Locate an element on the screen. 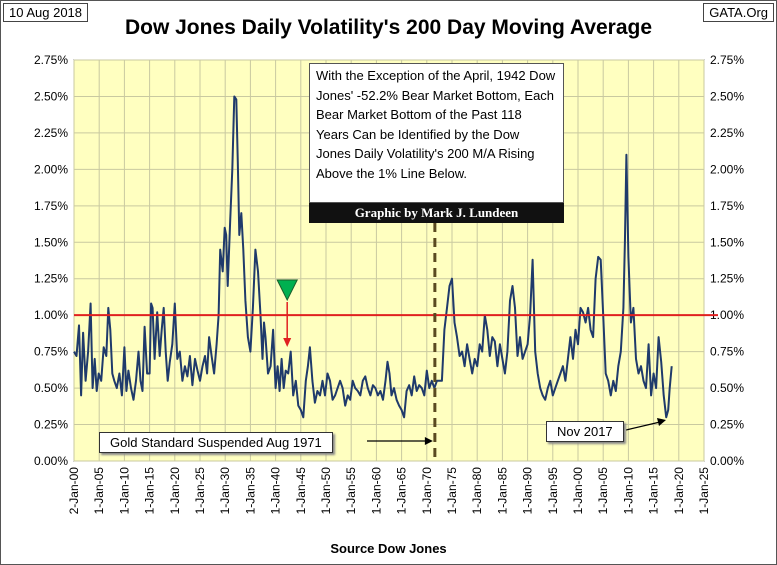 This screenshot has width=777, height=565. x-tick-label: 1-Jan-85 is located at coordinates (502, 491).